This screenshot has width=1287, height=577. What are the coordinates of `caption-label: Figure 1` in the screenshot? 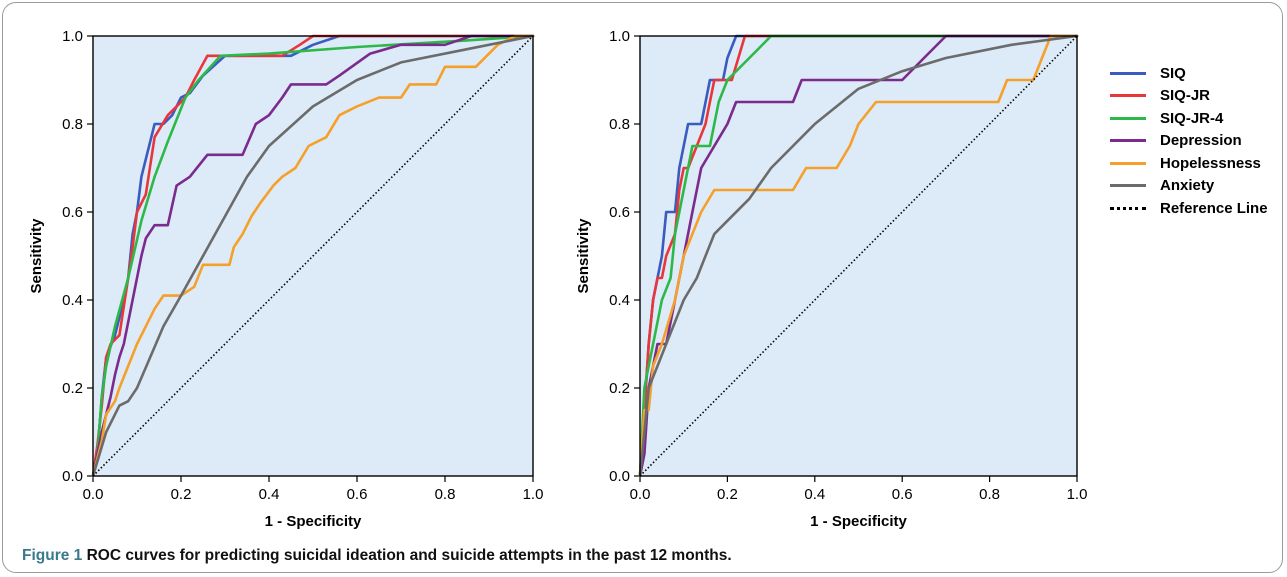 It's located at (52, 555).